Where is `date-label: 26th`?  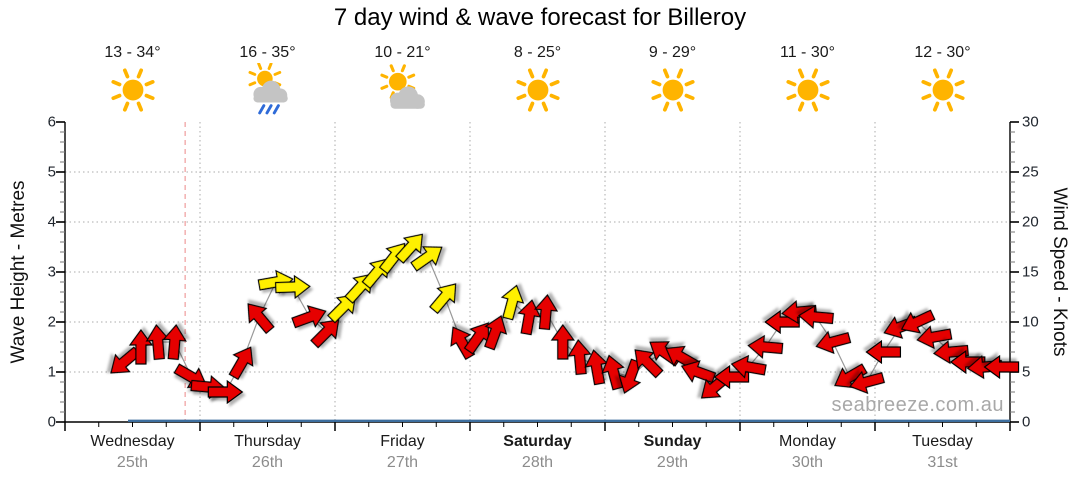
date-label: 26th is located at coordinates (267, 462).